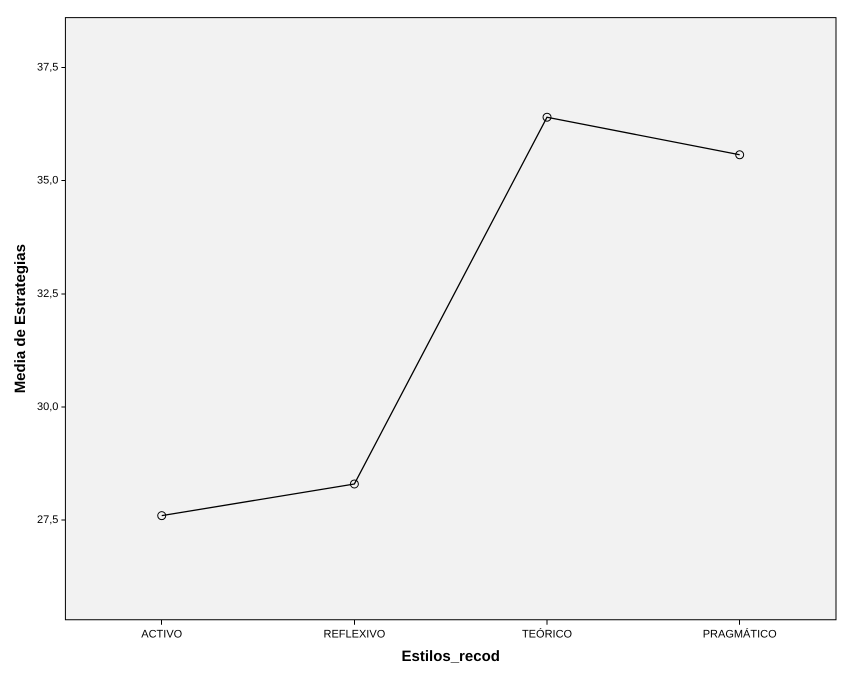 The height and width of the screenshot is (678, 854). Describe the element at coordinates (21, 319) in the screenshot. I see `y-axis-title: Media de Estrategias` at that location.